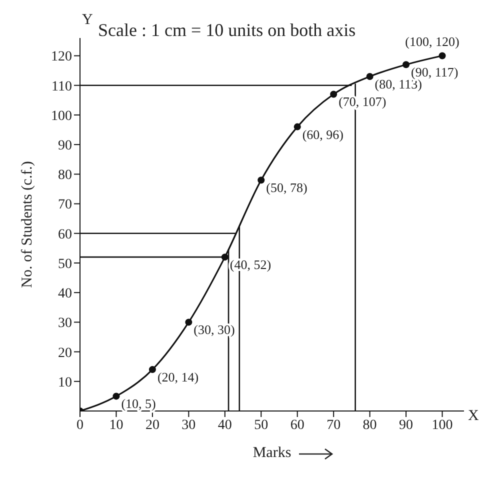  I want to click on text: Y, so click(87, 20).